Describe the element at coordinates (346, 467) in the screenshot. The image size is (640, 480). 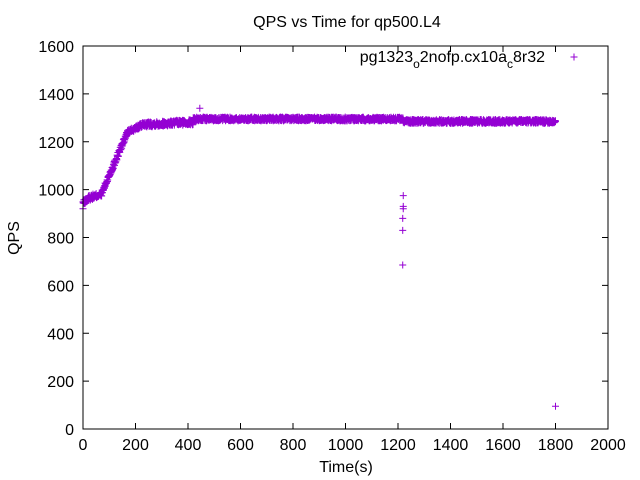
I see `x-axis-title: Time(s)` at that location.